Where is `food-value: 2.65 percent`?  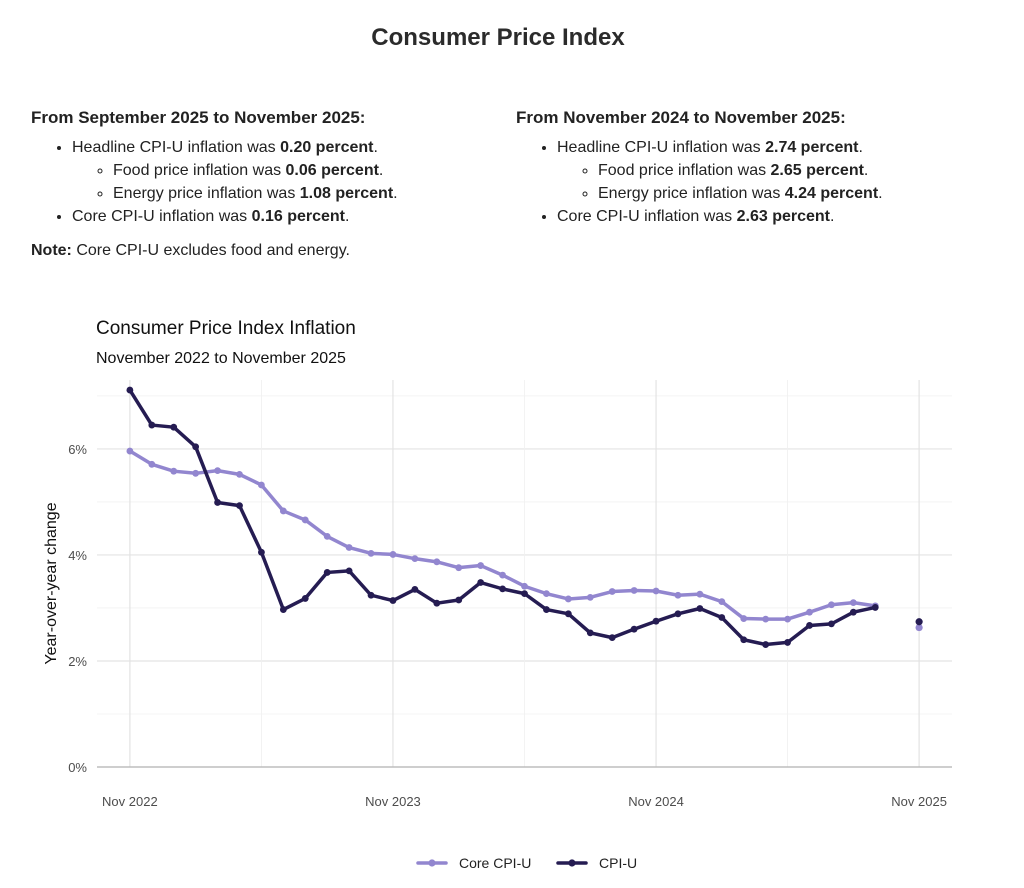
food-value: 2.65 percent is located at coordinates (817, 170).